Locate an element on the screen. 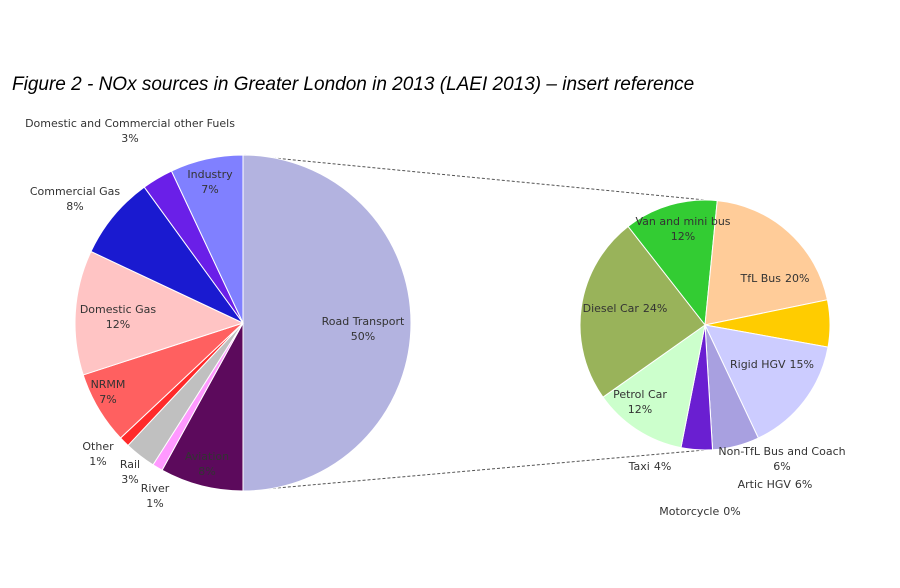 The height and width of the screenshot is (588, 900). slice-label: NRMM 7% is located at coordinates (108, 392).